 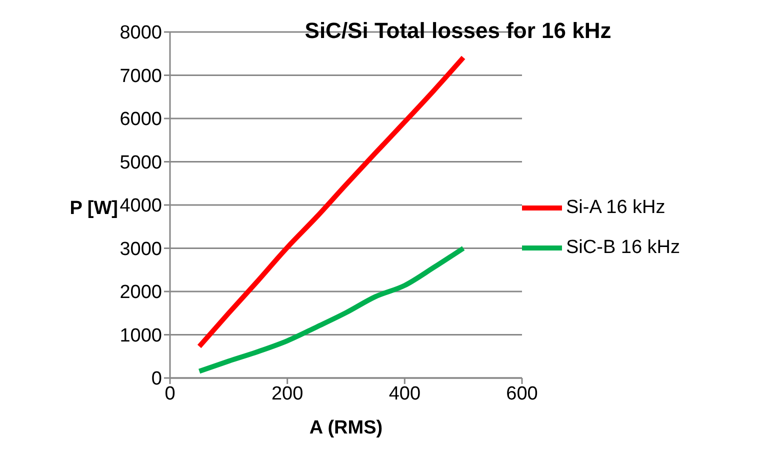 I want to click on chart-title: SiC/Si Total losses for 16 kHz, so click(x=458, y=31).